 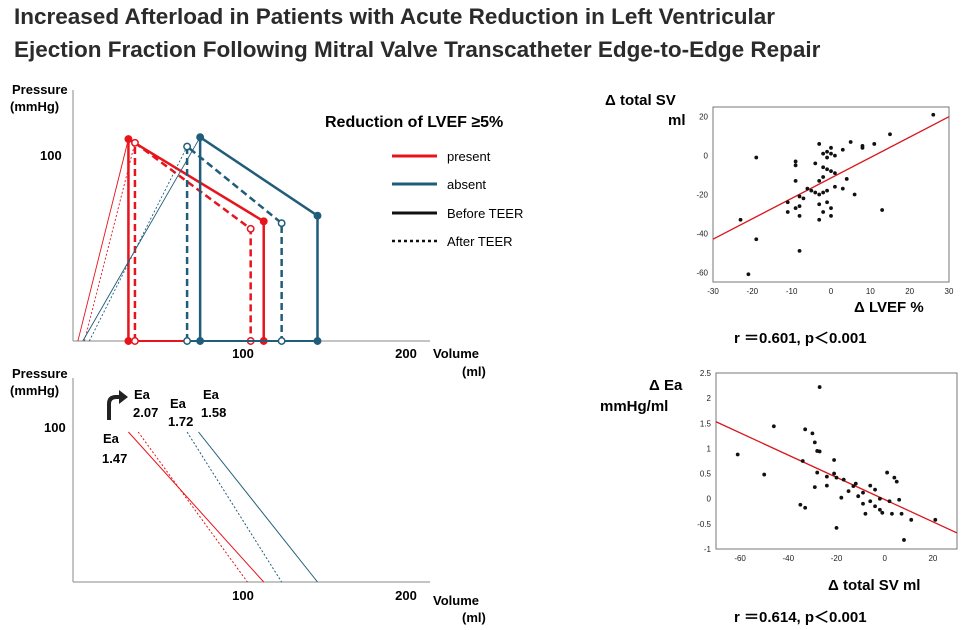 I want to click on pv-ylabel-line1: Pressure, so click(x=40, y=89).